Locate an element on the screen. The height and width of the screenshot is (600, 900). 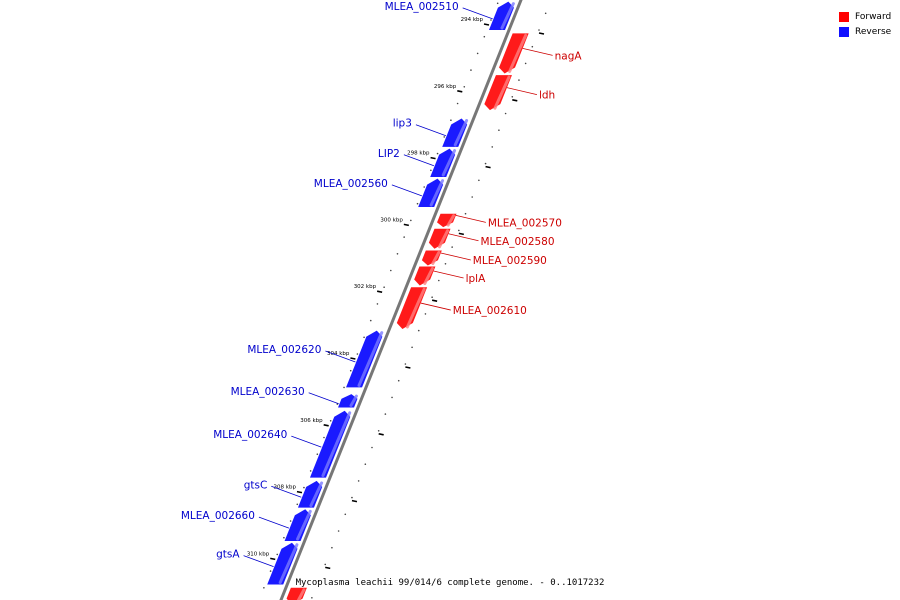
gene-label: LIP2 is located at coordinates (389, 154).